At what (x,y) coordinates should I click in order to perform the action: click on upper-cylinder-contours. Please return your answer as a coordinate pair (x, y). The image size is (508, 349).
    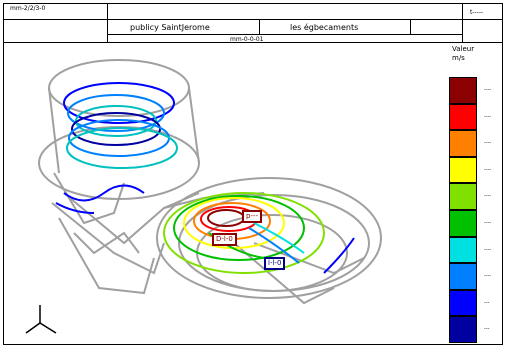
    Looking at the image, I should click on (116, 148).